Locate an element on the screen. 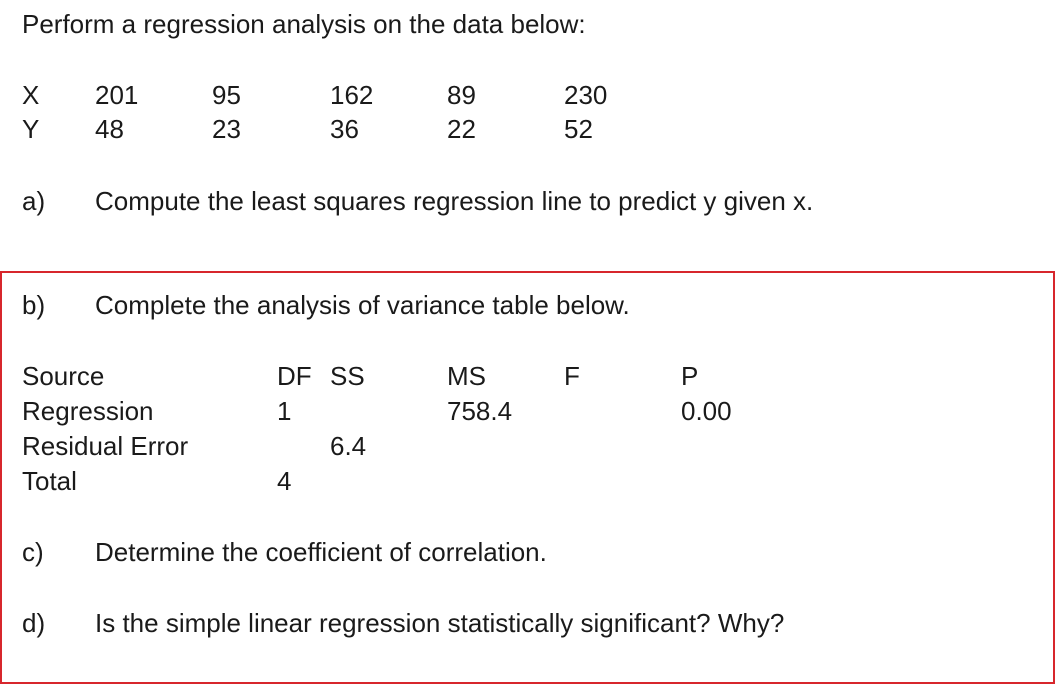  table-cell: 0.00 is located at coordinates (706, 411).